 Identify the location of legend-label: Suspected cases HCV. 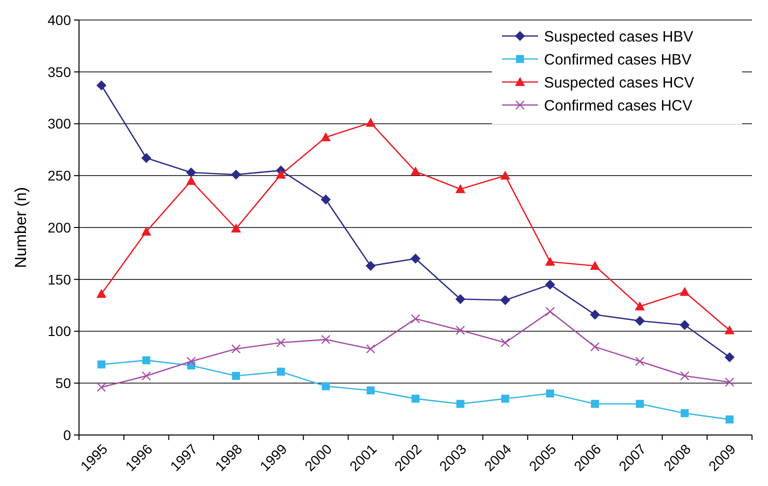
(619, 83).